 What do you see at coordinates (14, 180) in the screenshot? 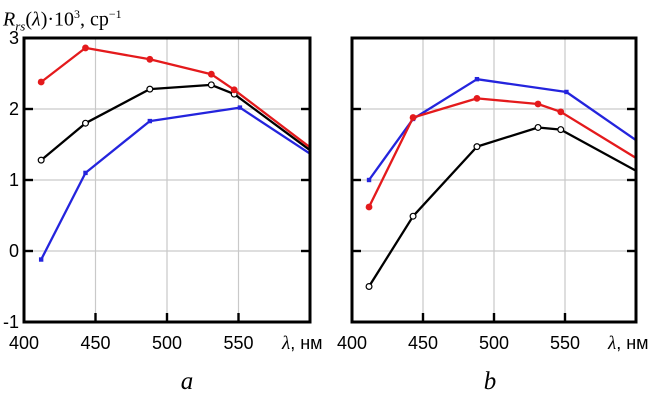
I see `y-tick-label: 1` at bounding box center [14, 180].